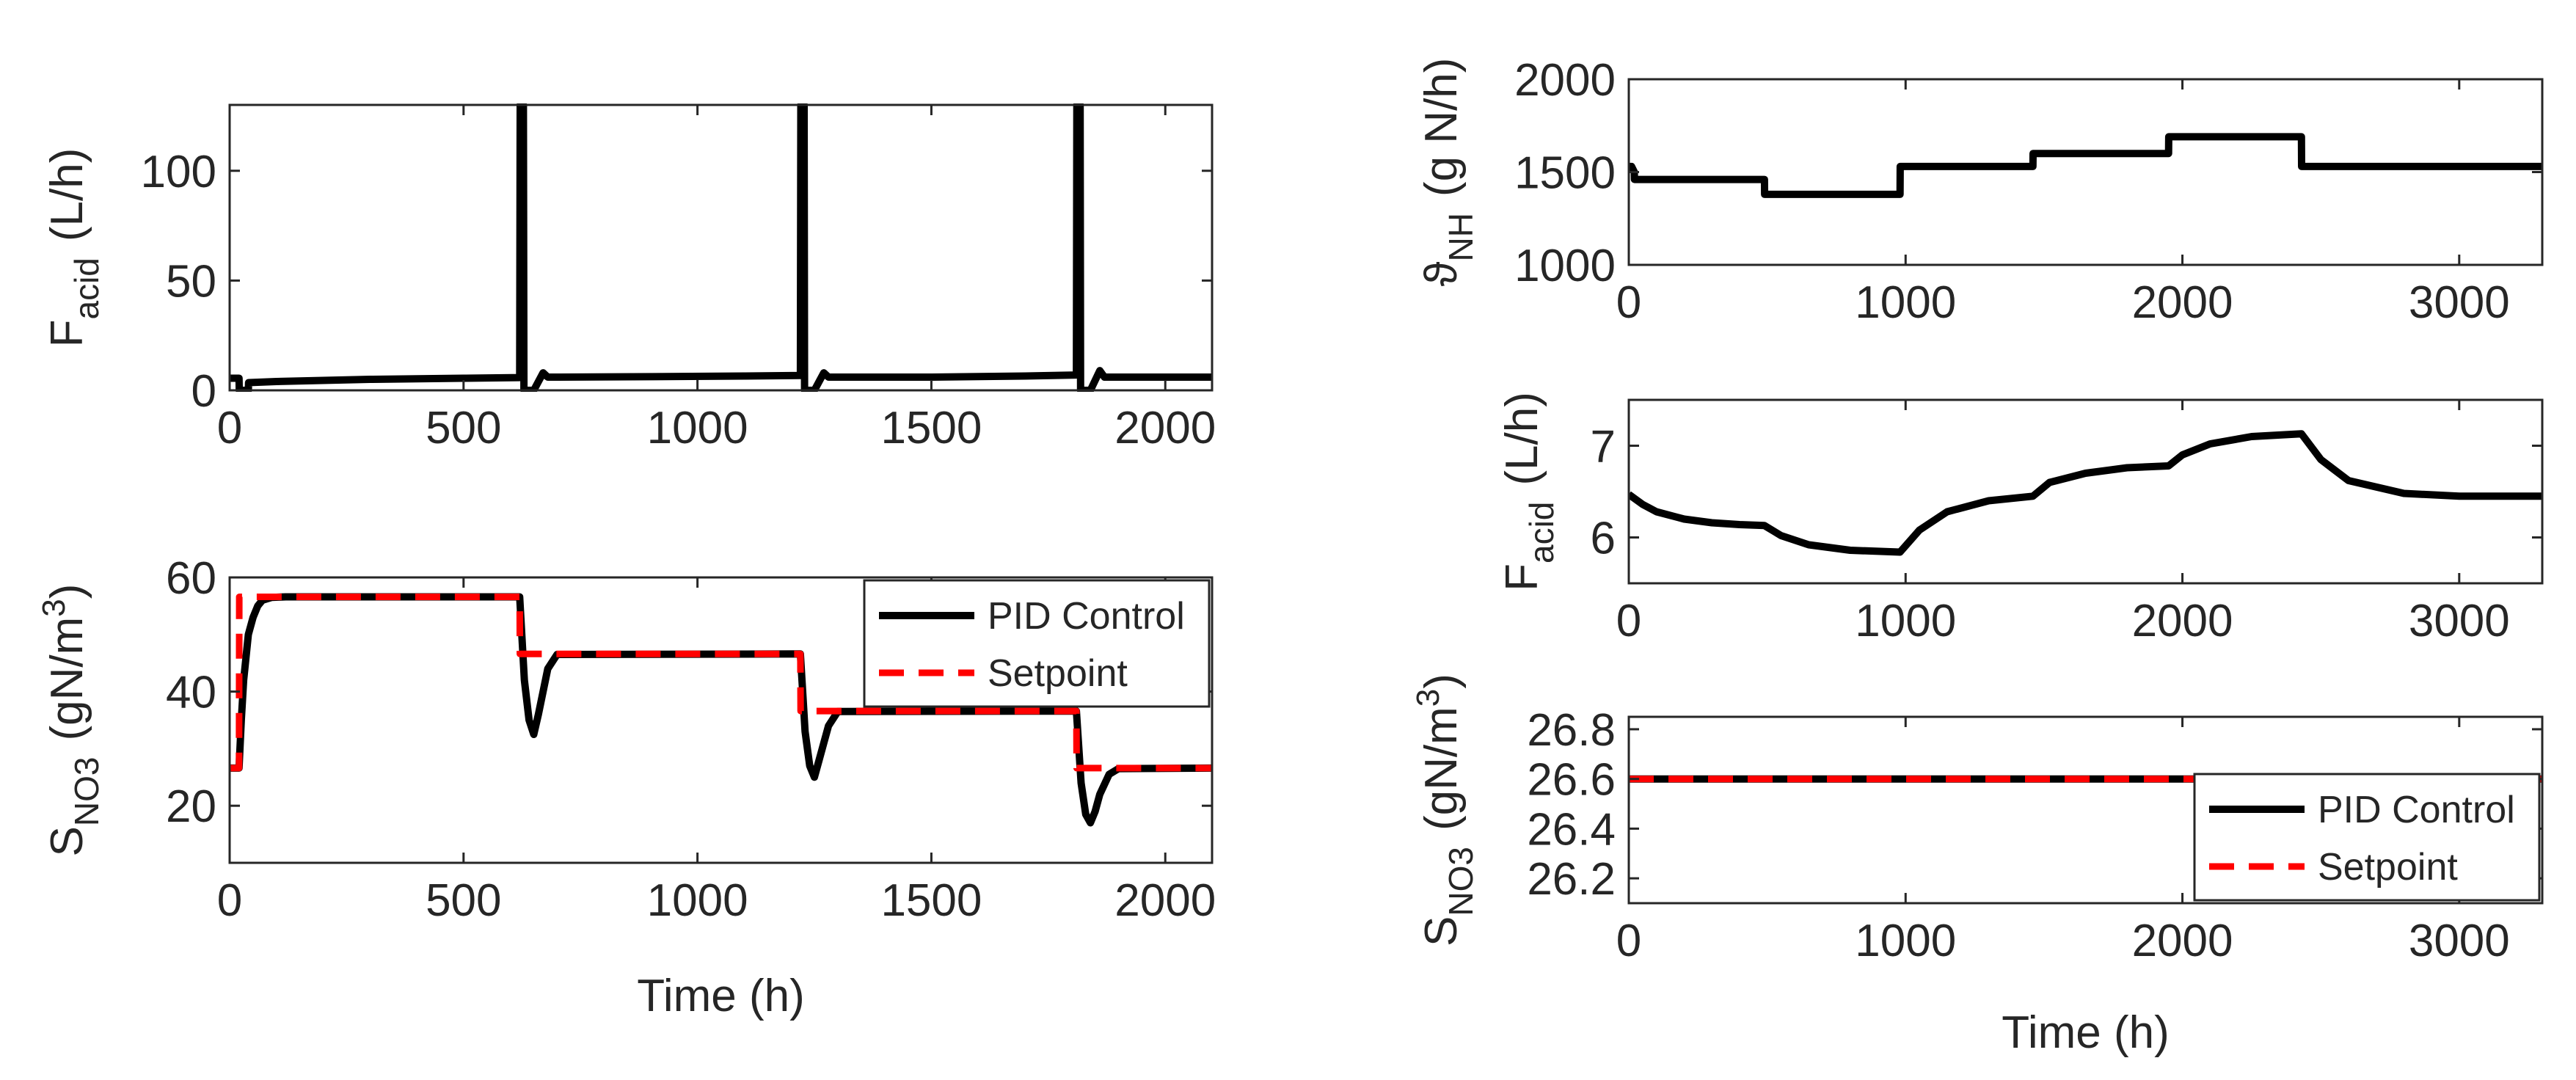 The height and width of the screenshot is (1080, 2576). What do you see at coordinates (1565, 266) in the screenshot?
I see `y-tick-label: 1000` at bounding box center [1565, 266].